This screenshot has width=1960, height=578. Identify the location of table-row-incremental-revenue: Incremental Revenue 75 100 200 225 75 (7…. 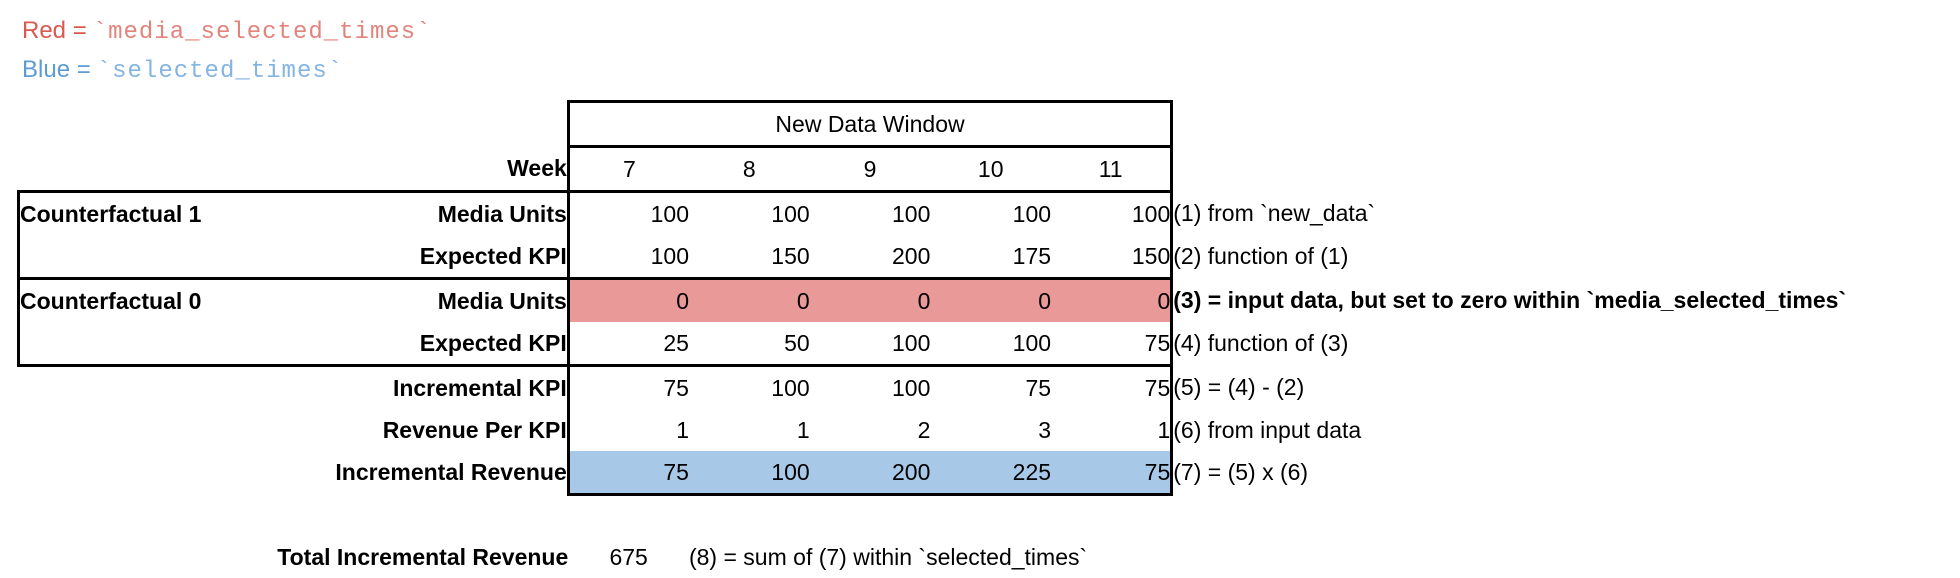
(989, 473).